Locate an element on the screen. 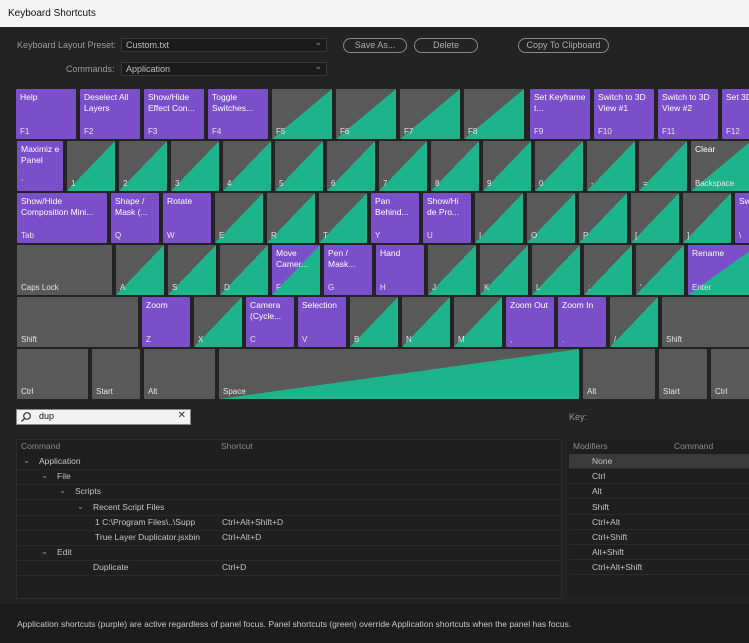  key: M is located at coordinates (478, 322).